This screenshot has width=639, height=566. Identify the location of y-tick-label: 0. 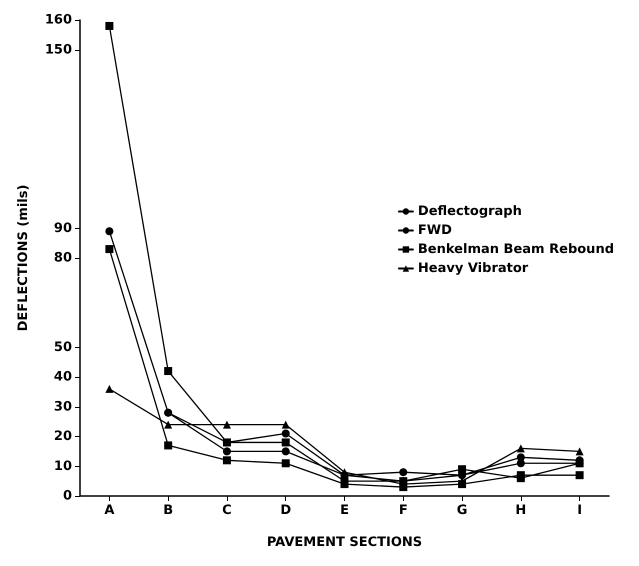
(67, 496).